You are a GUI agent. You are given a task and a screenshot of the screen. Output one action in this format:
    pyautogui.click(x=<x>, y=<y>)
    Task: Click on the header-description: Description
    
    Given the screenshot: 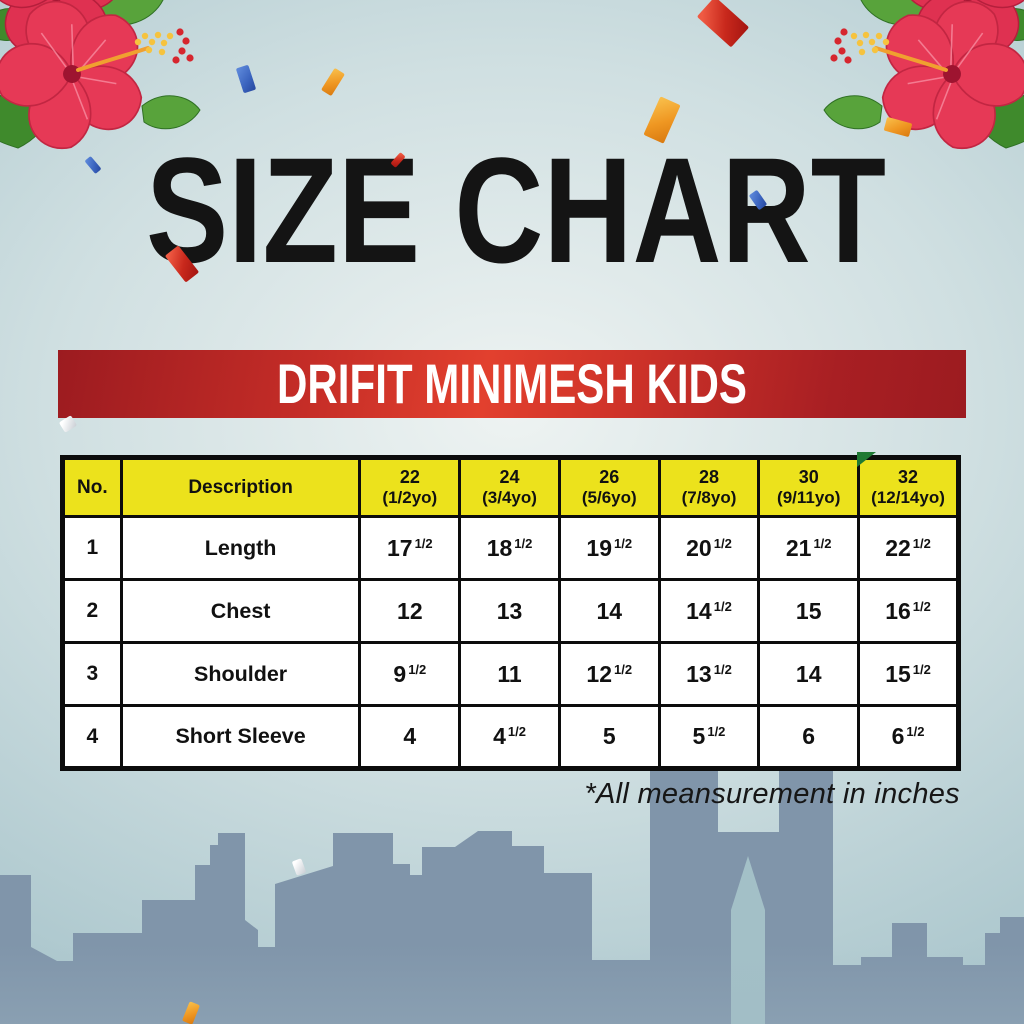 What is the action you would take?
    pyautogui.click(x=240, y=487)
    